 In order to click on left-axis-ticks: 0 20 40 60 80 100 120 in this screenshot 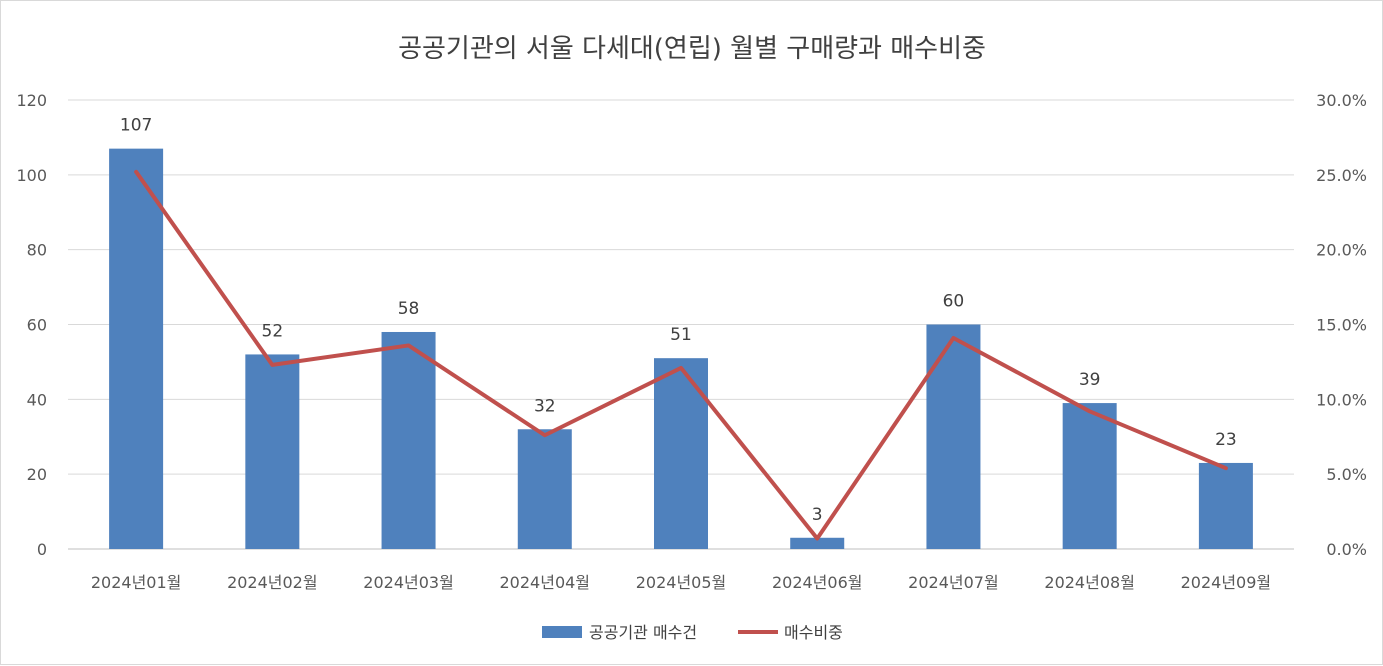, I will do `click(31, 325)`.